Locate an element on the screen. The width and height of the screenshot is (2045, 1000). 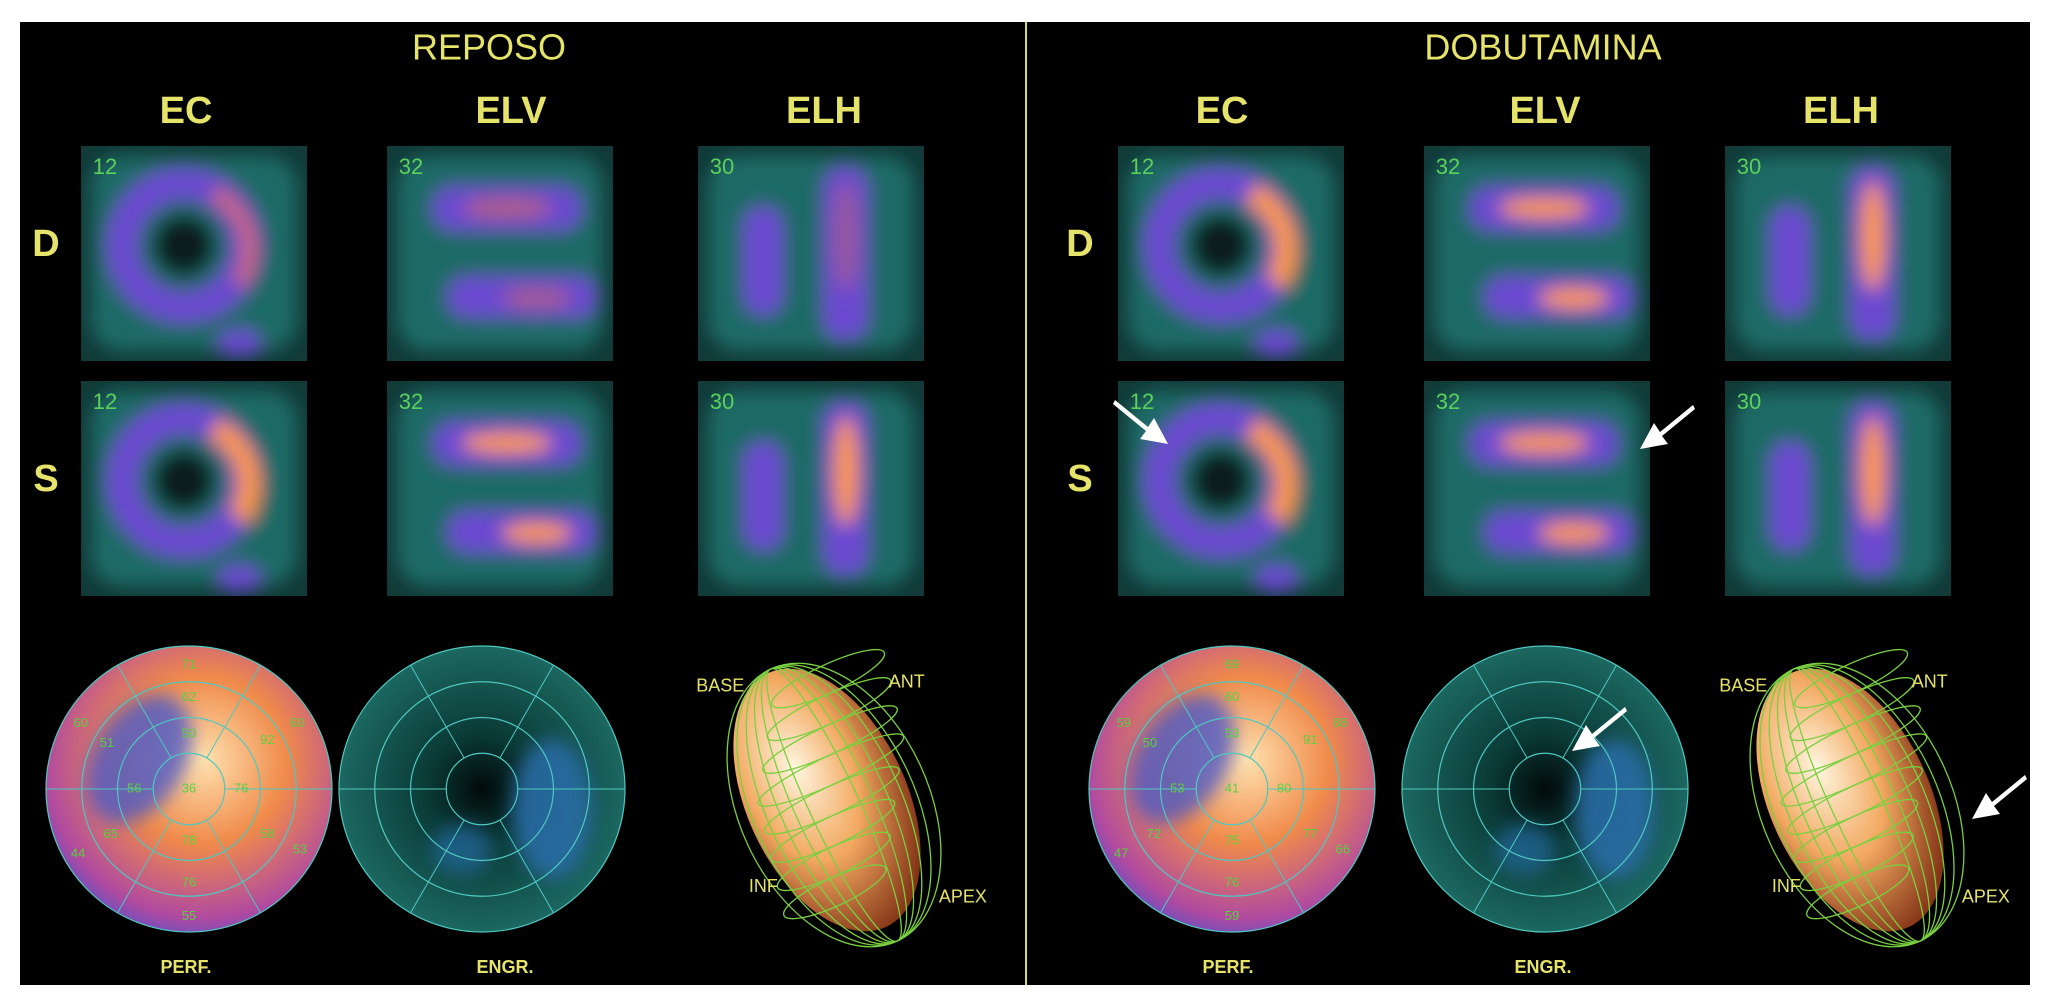
perf-value: 56 is located at coordinates (134, 787).